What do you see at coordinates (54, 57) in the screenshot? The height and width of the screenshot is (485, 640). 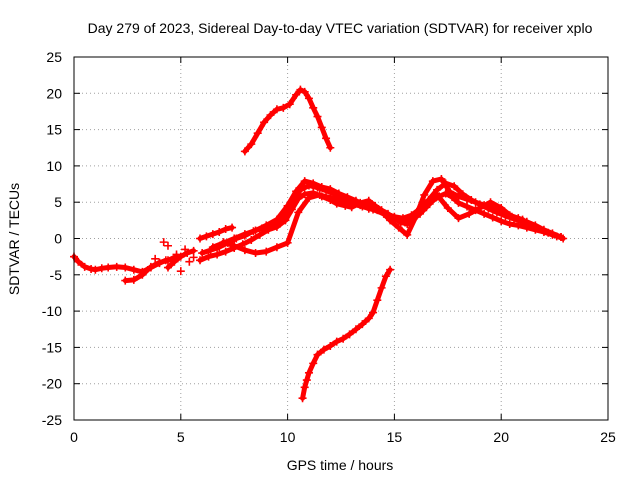 I see `y-tick-label: 25` at bounding box center [54, 57].